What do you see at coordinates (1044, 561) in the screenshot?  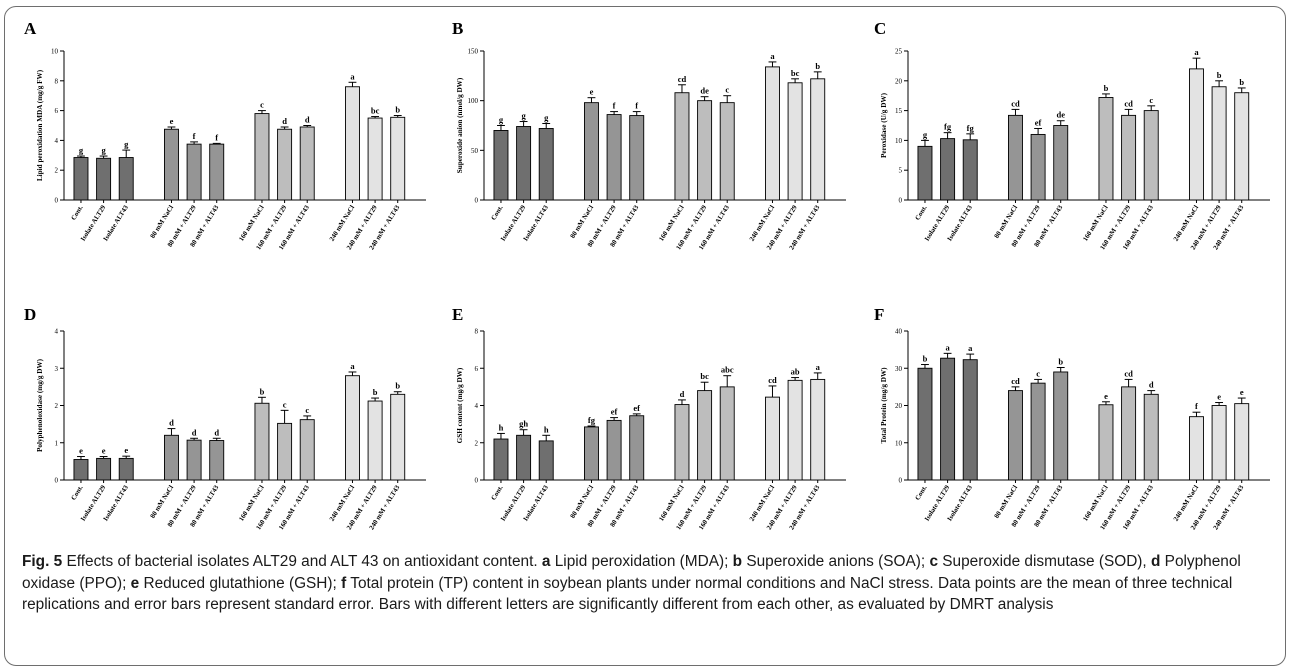 I see `caption-text: Superoxide dismutase (SOD),` at bounding box center [1044, 561].